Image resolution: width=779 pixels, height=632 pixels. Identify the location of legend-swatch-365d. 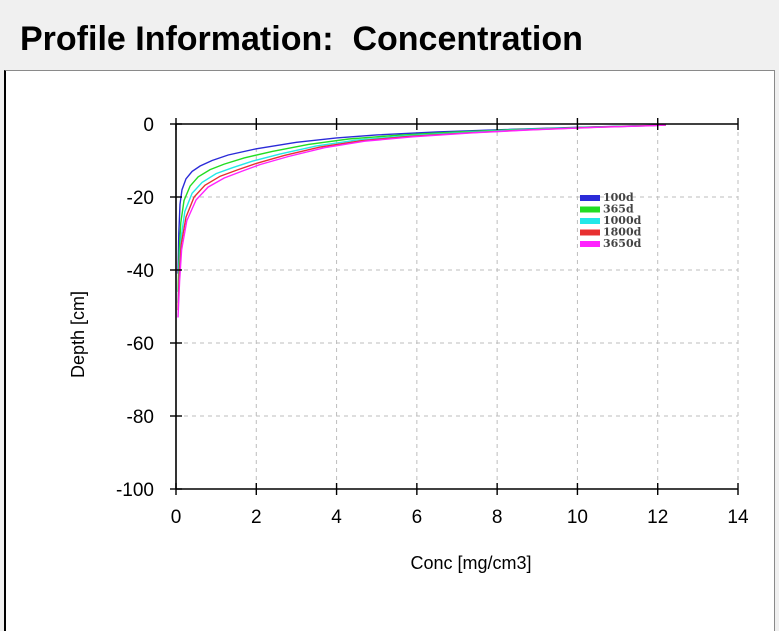
(590, 209).